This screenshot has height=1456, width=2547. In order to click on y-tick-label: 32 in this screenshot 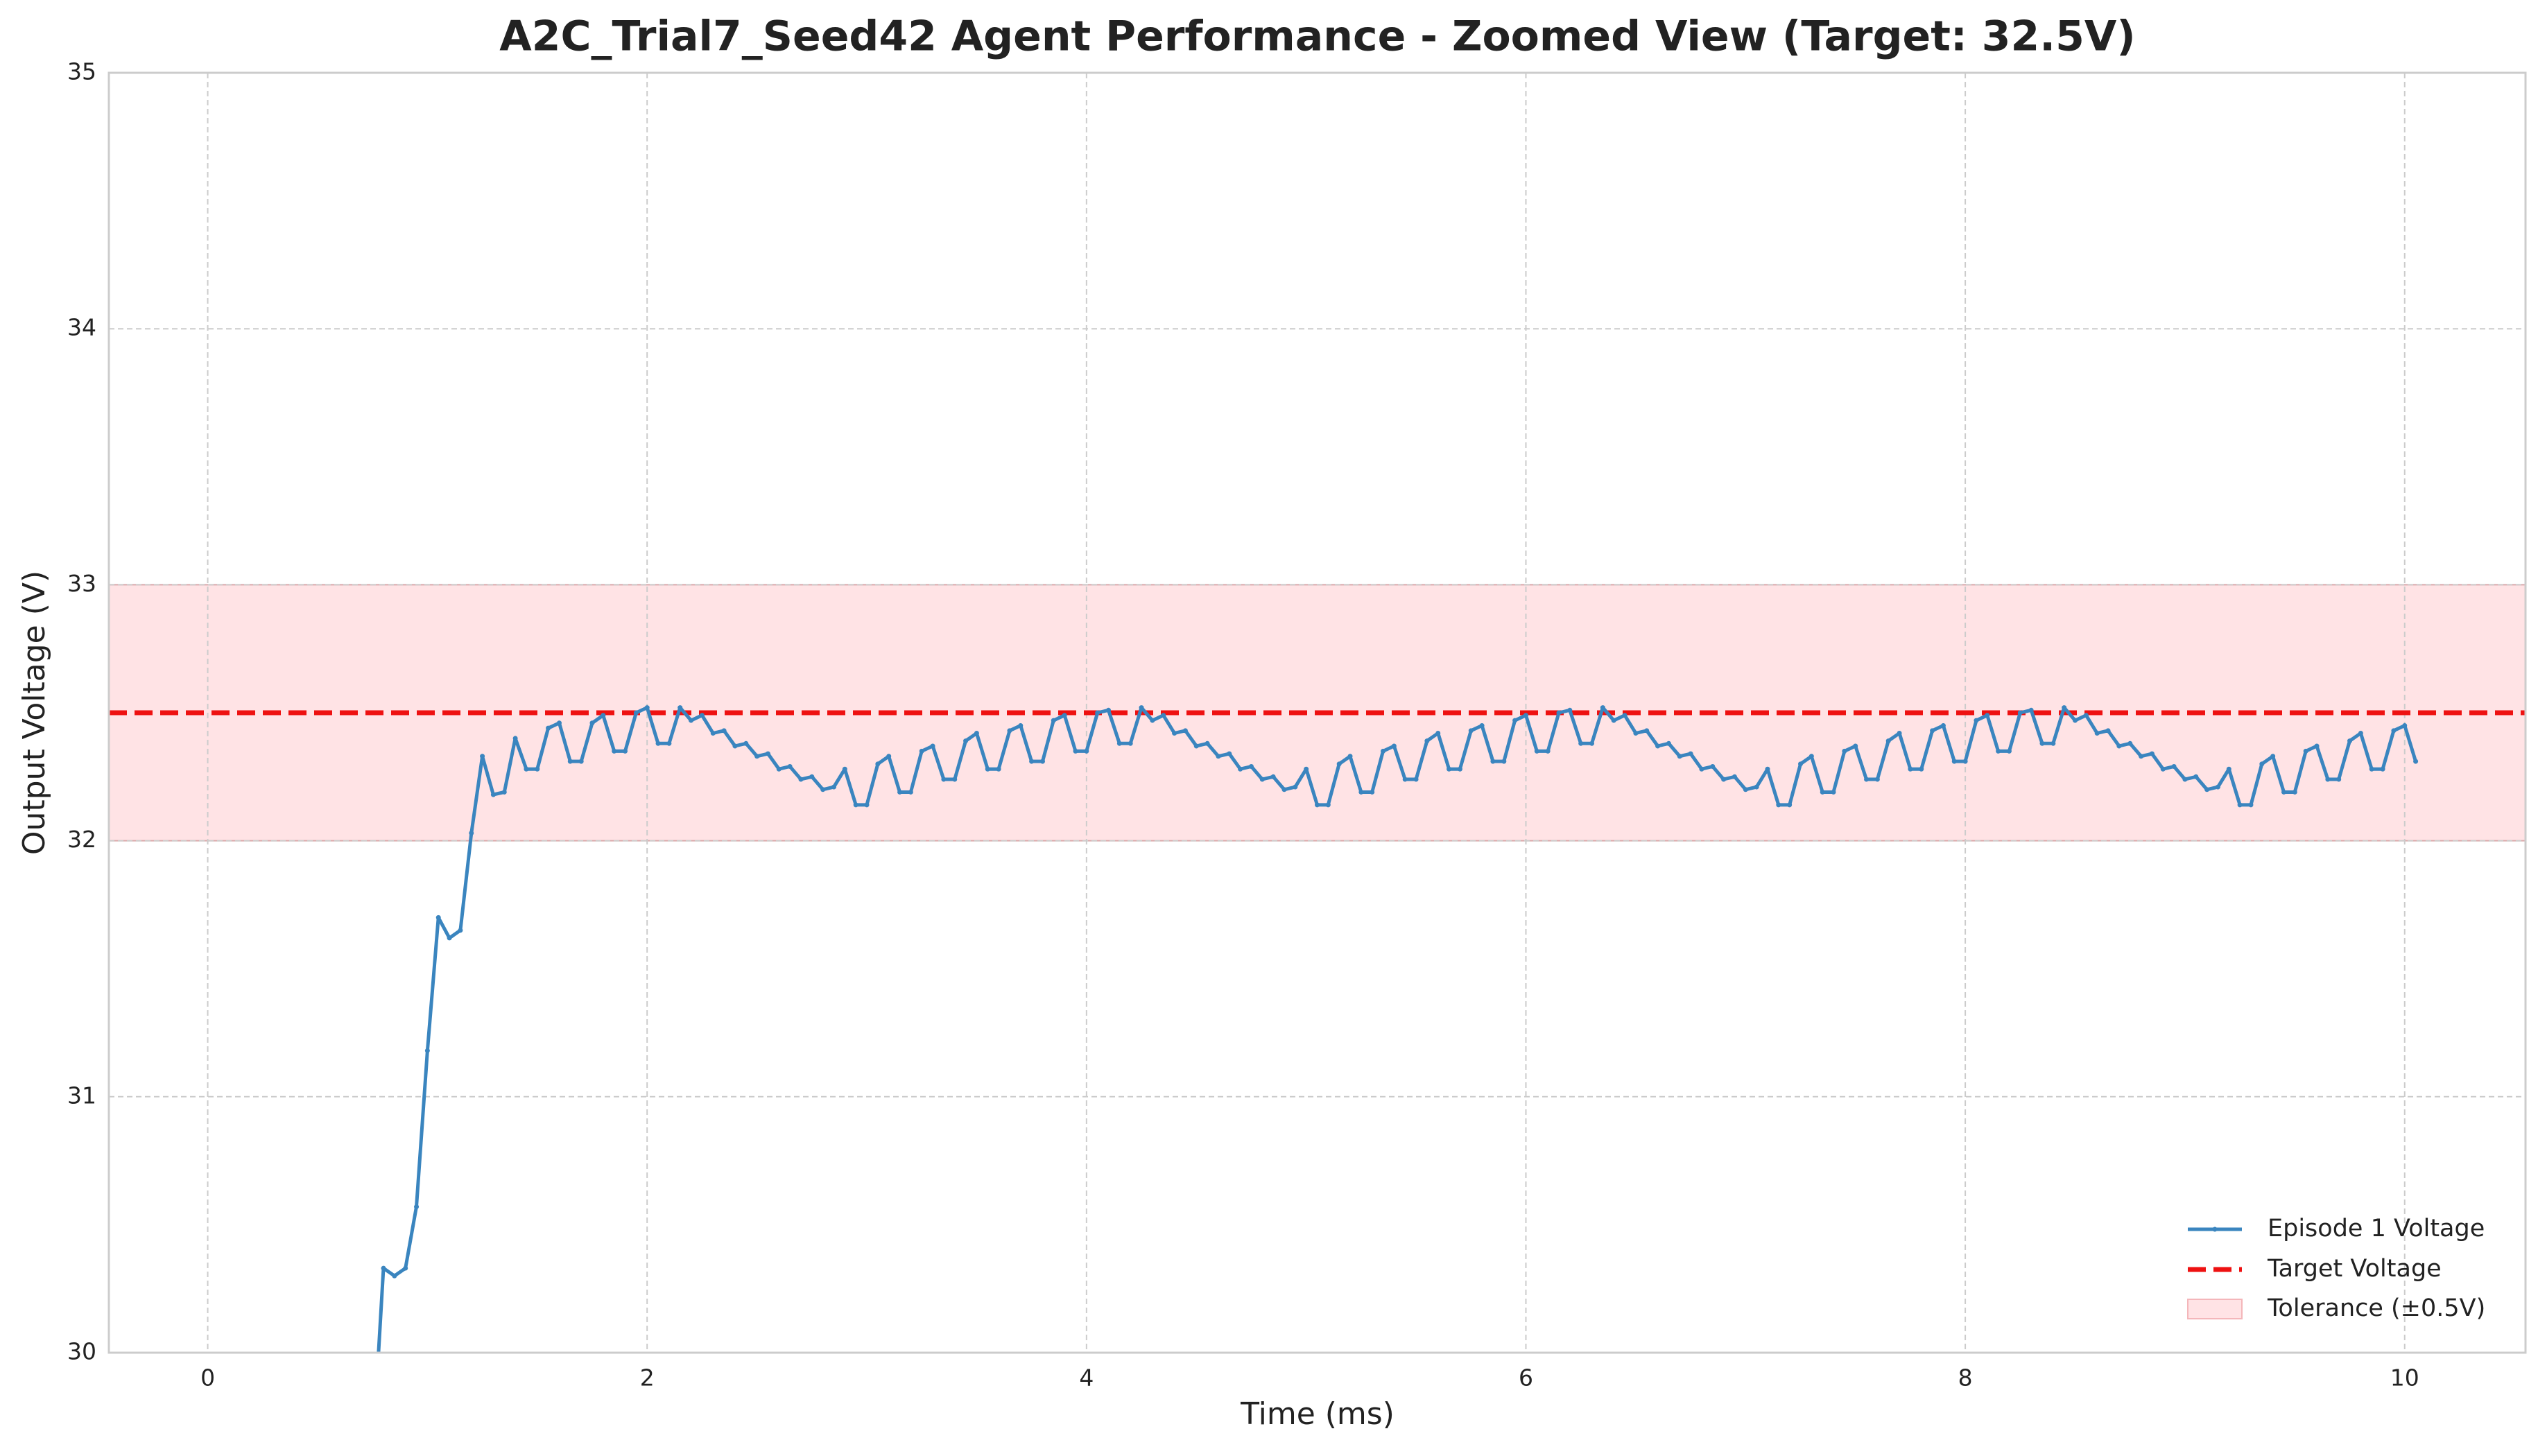, I will do `click(81, 839)`.